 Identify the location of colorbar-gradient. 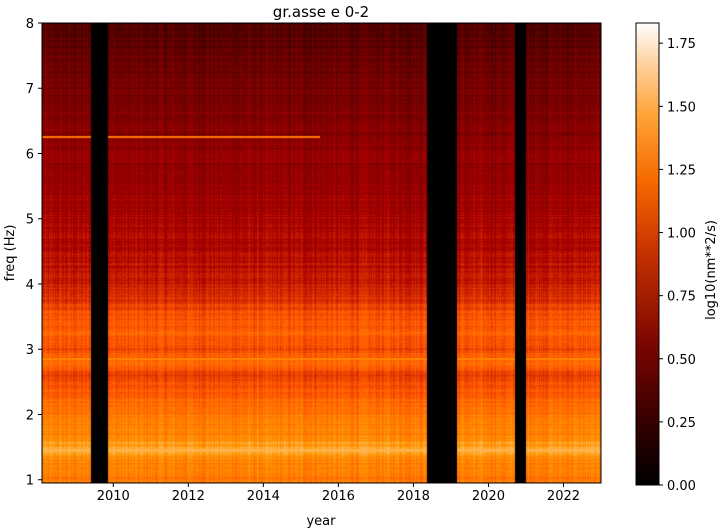
(647, 254).